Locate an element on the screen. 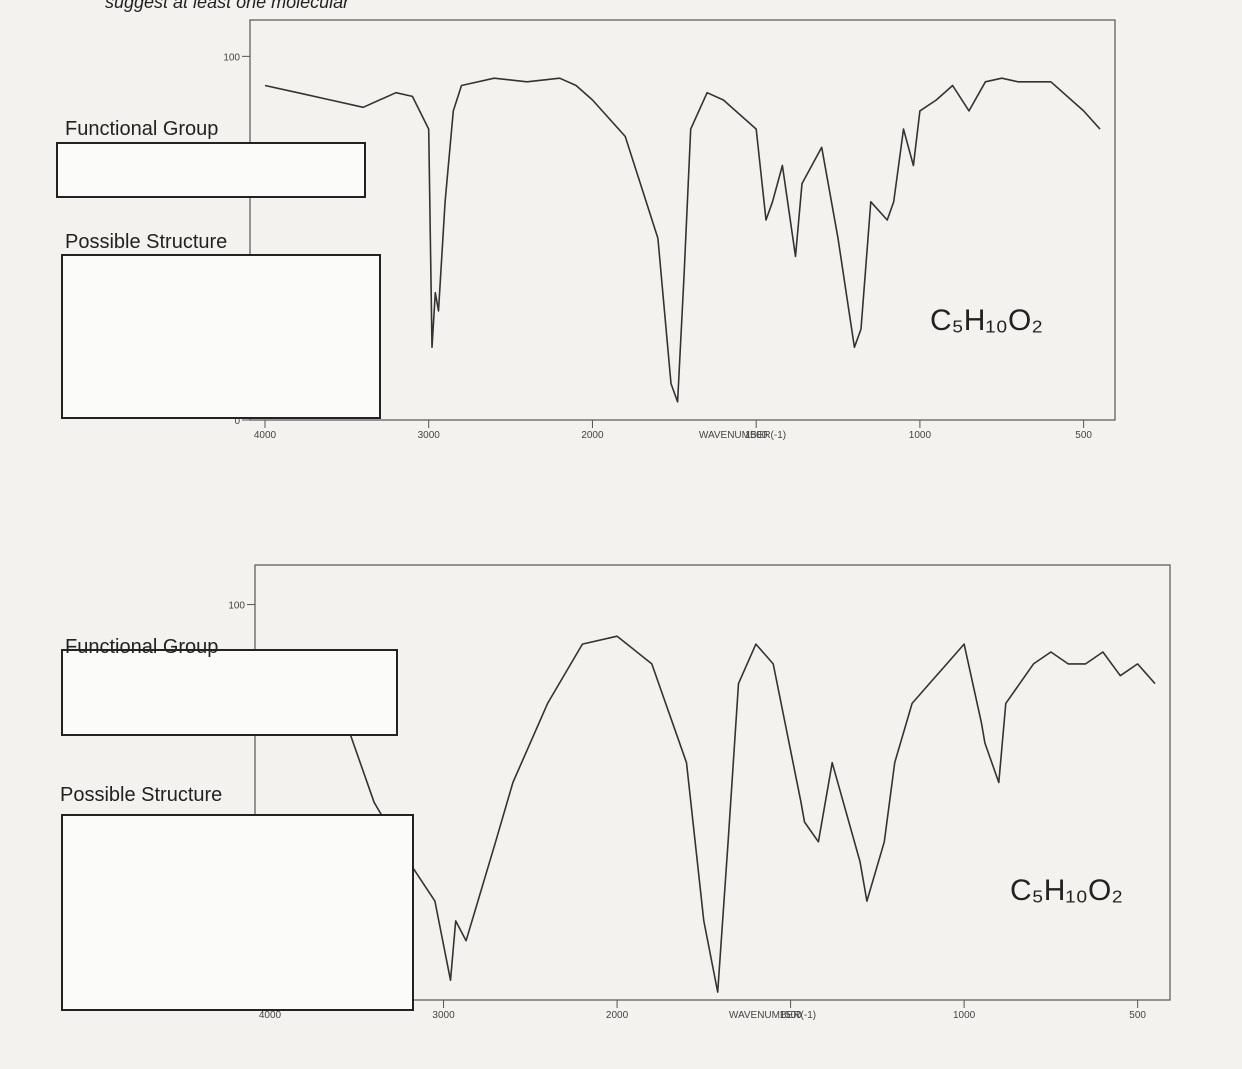 Image resolution: width=1242 pixels, height=1069 pixels. y-tick-label: 0 is located at coordinates (237, 421).